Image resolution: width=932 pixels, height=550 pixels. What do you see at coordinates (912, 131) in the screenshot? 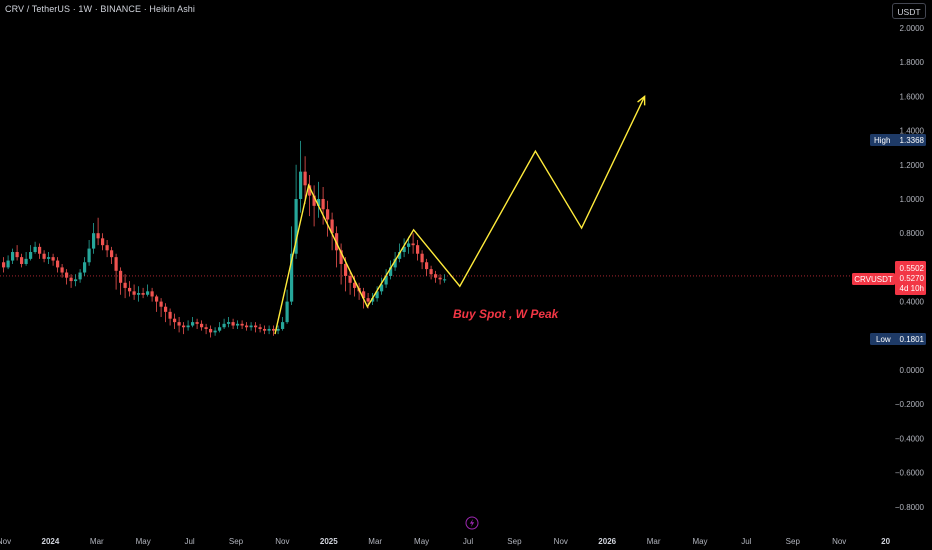
I see `y-tick-label: 1.4000` at bounding box center [912, 131].